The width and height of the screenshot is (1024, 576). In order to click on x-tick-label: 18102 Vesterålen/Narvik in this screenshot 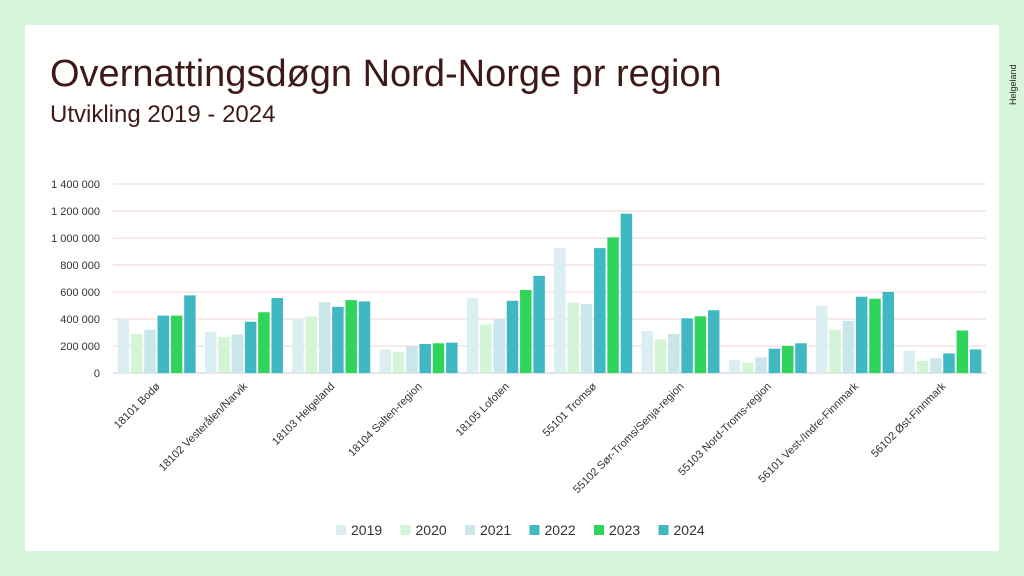, I will do `click(204, 427)`.